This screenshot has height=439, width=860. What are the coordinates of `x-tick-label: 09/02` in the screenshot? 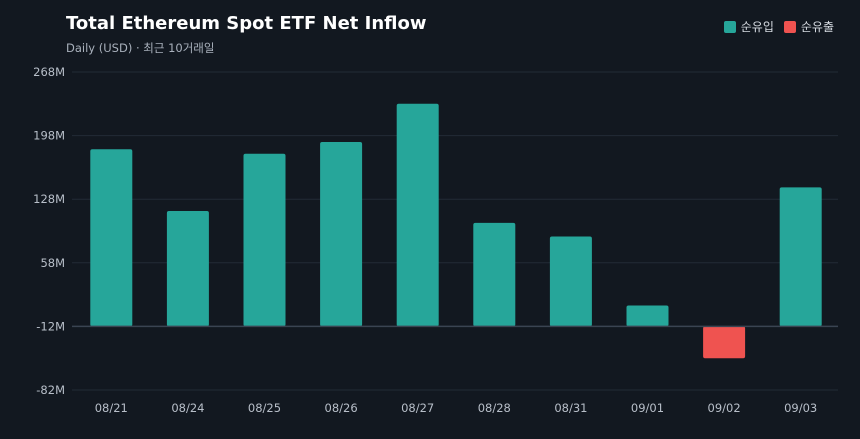 It's located at (724, 408).